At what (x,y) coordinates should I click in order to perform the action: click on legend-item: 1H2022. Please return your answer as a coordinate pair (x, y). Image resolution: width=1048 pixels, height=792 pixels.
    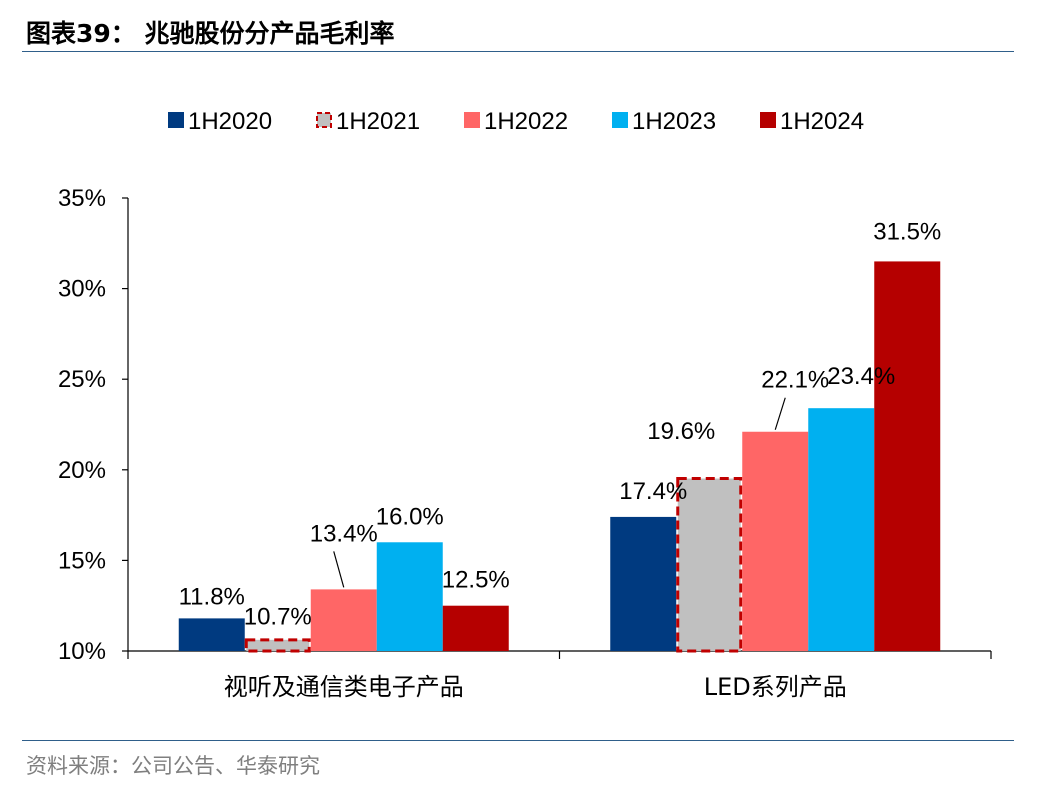
    Looking at the image, I should click on (516, 121).